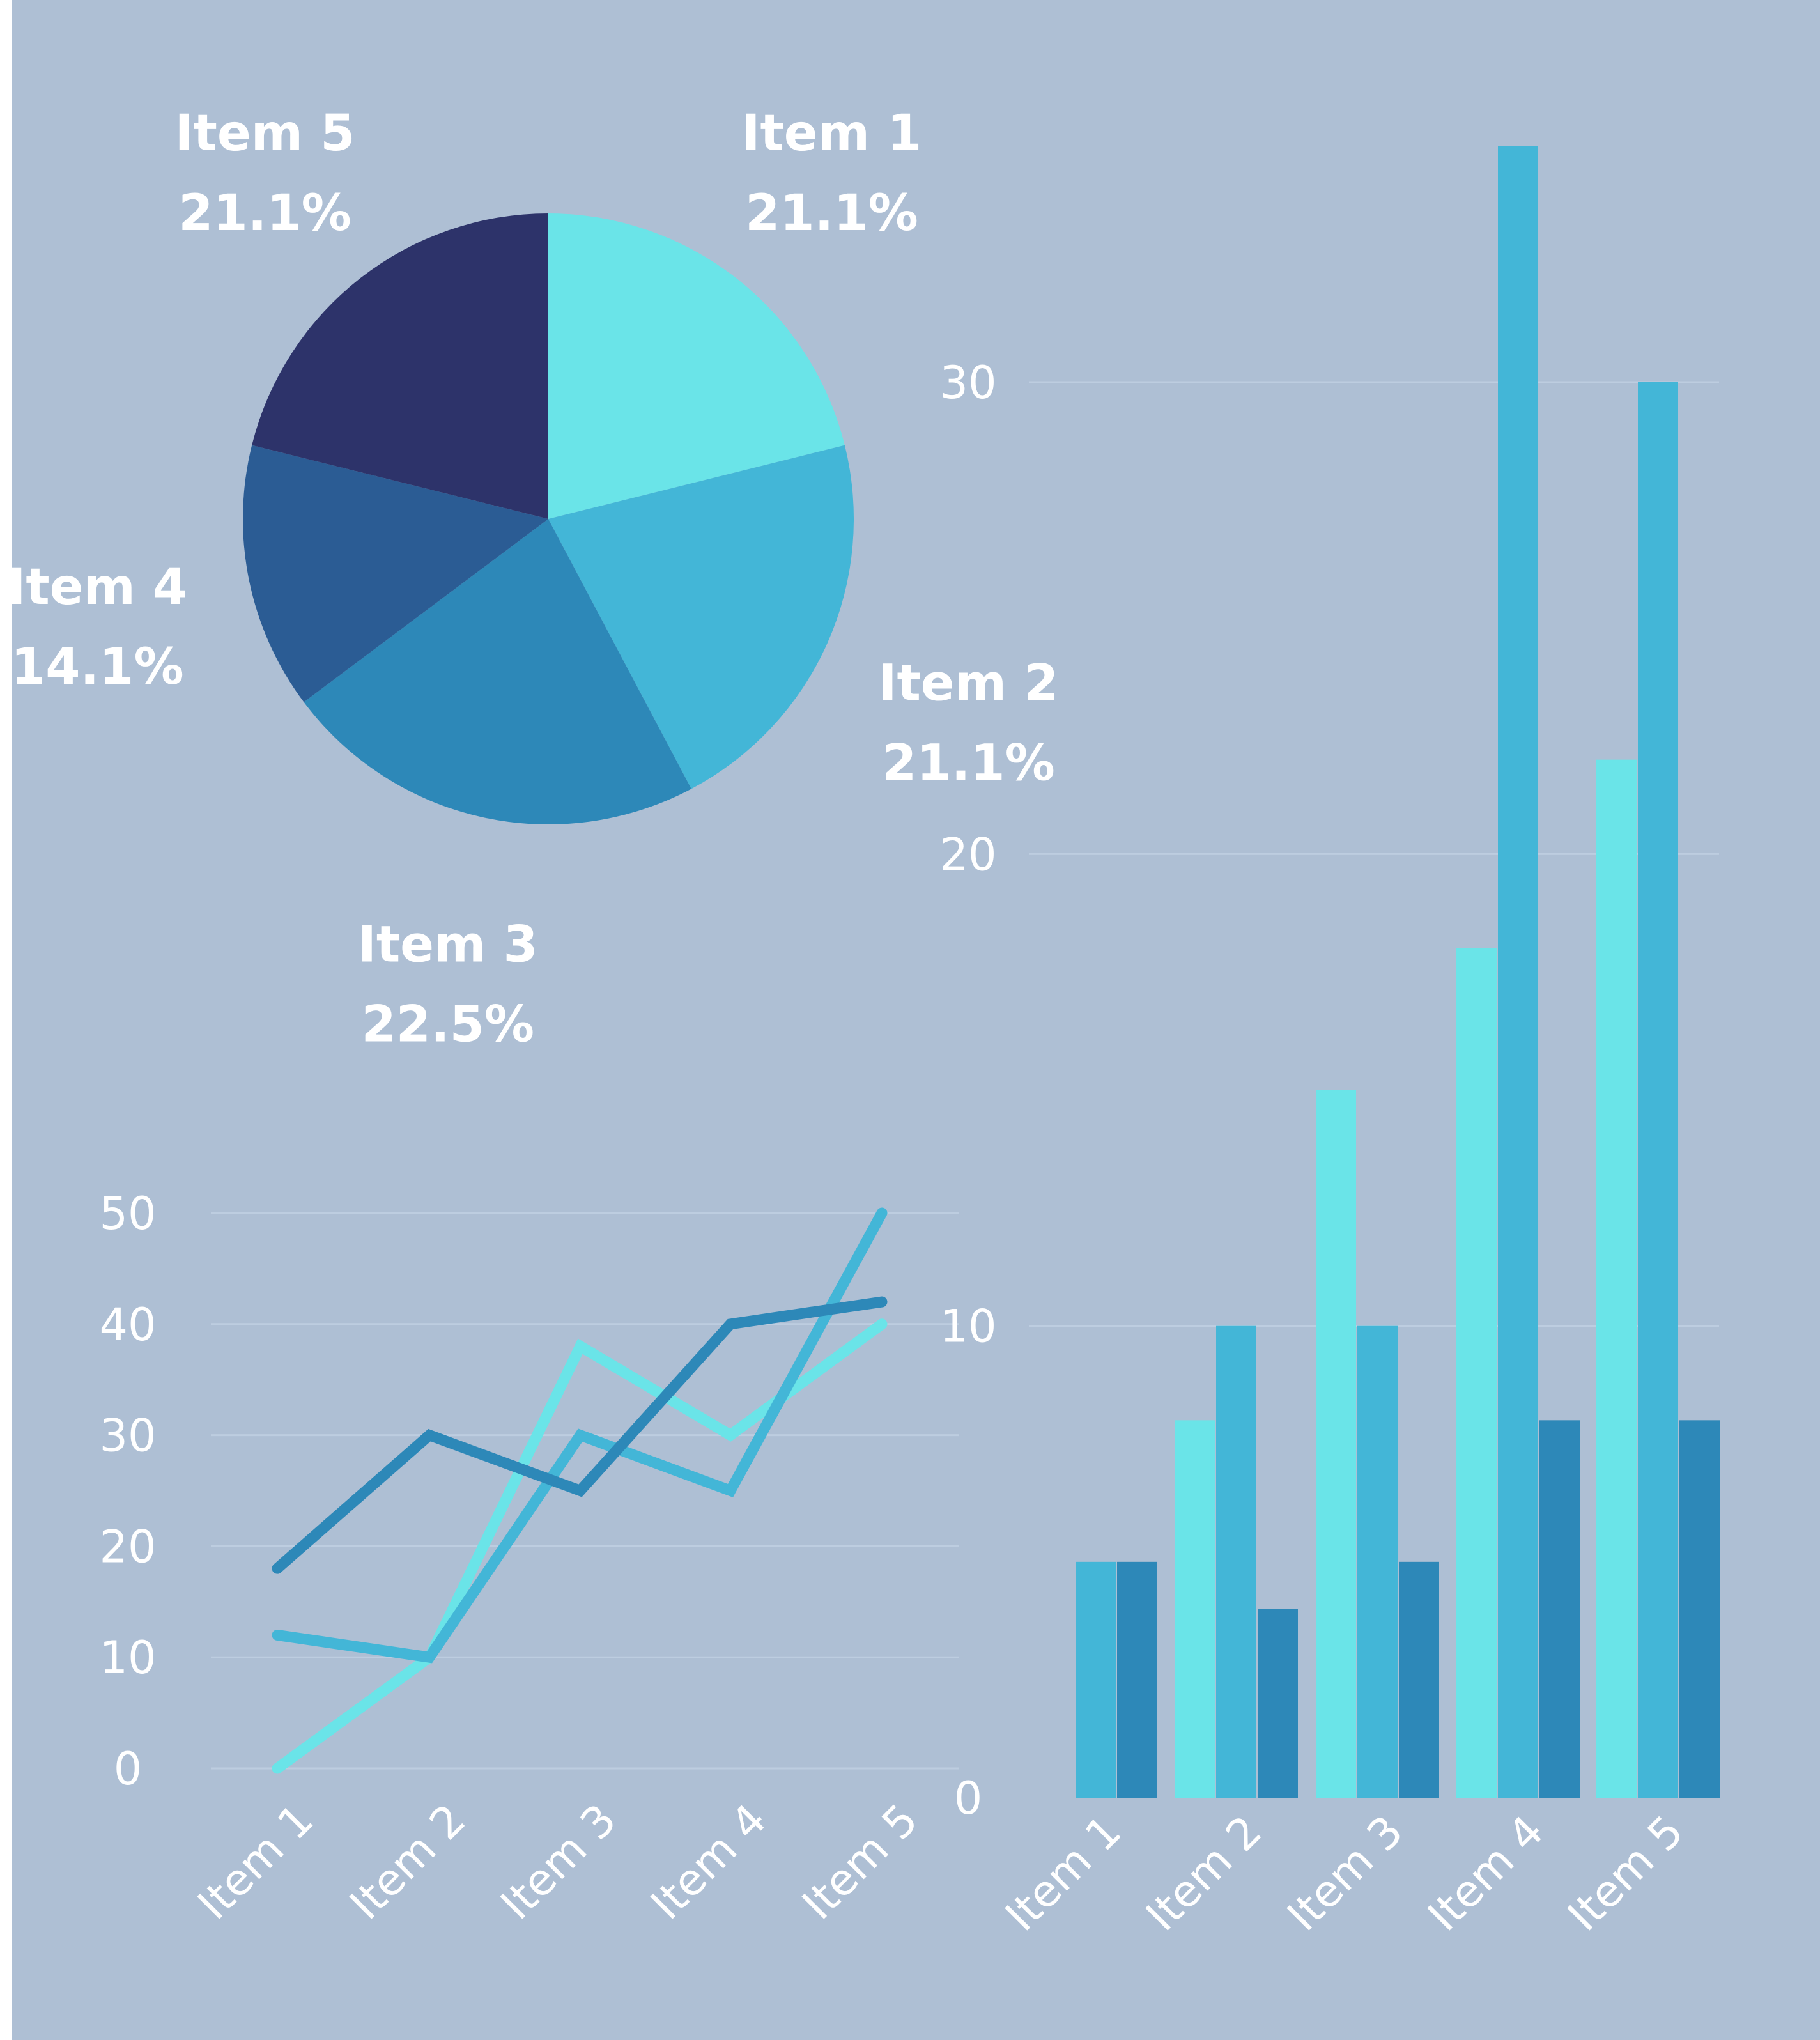 This screenshot has height=2040, width=1820. What do you see at coordinates (127, 1325) in the screenshot?
I see `line-y-tick-label: 40` at bounding box center [127, 1325].